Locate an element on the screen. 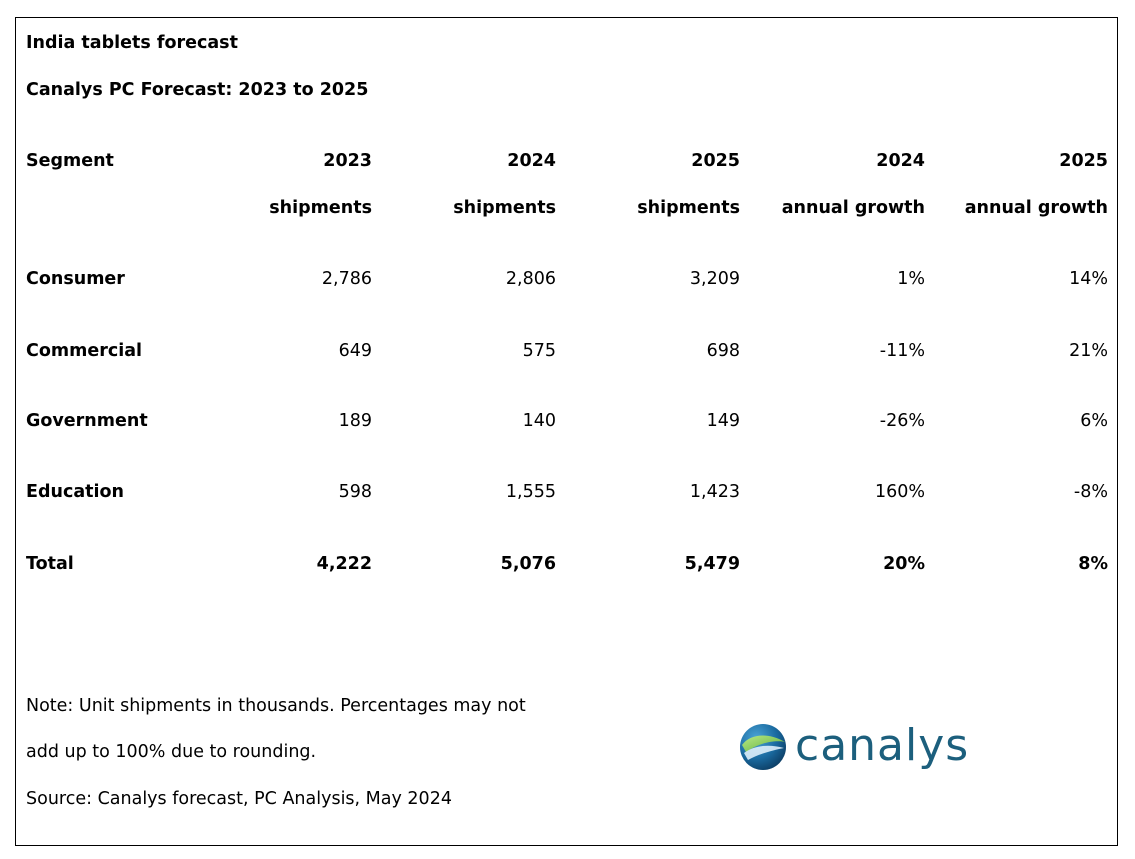  header-2024-growth-label: annual growth is located at coordinates (853, 208).